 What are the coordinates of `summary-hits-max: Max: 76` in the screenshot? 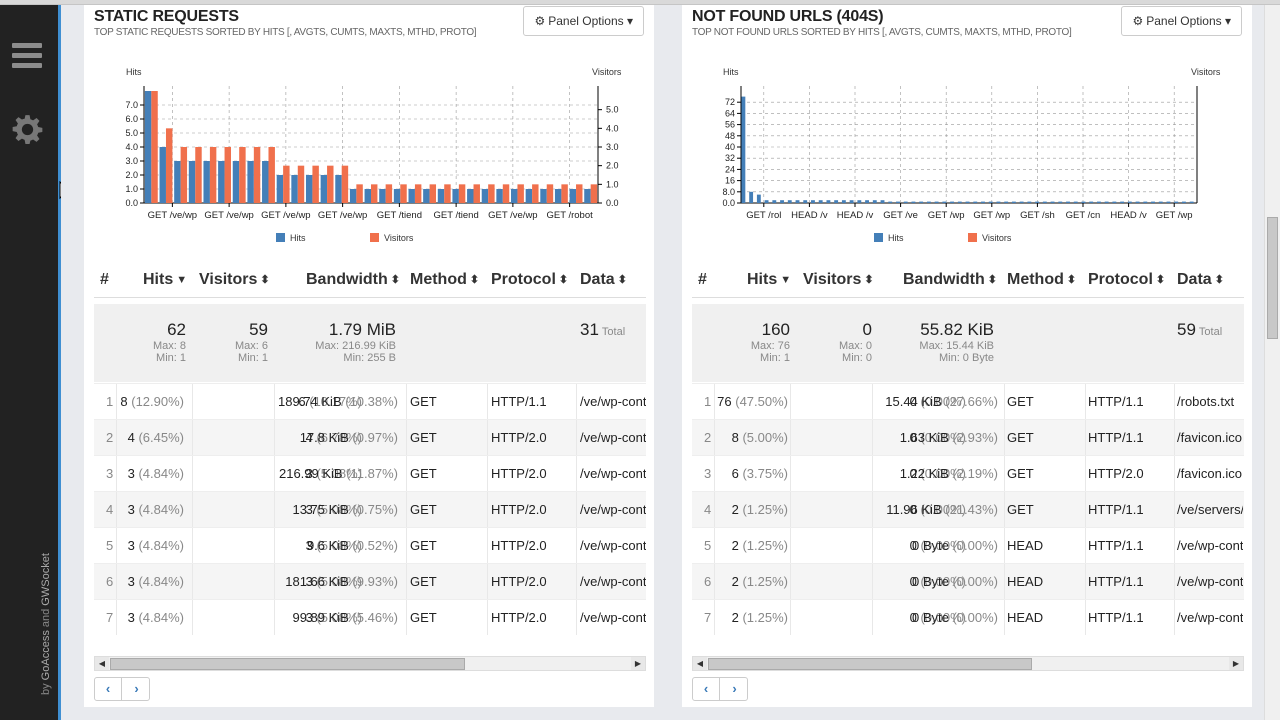 It's located at (770, 346).